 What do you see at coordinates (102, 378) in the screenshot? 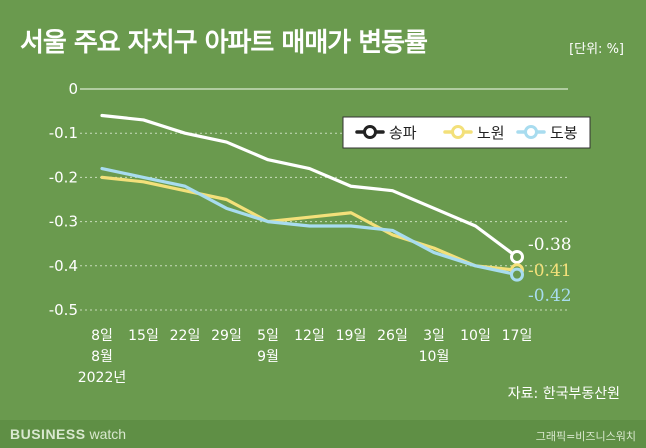
I see `x-year-label: 2022년` at bounding box center [102, 378].